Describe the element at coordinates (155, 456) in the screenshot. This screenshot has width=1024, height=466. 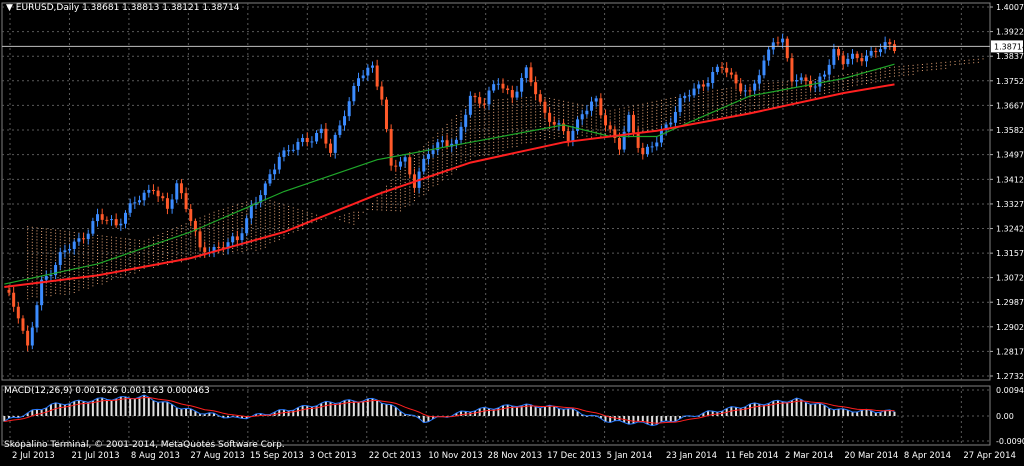
I see `x-tick-label: 8 Aug 2013` at that location.